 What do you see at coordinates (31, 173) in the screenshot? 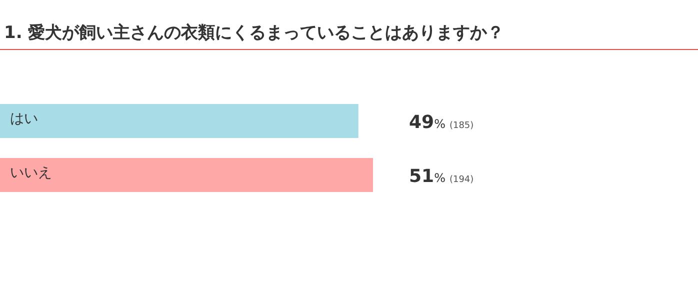
I see `y-tick-label: いいえ` at bounding box center [31, 173].